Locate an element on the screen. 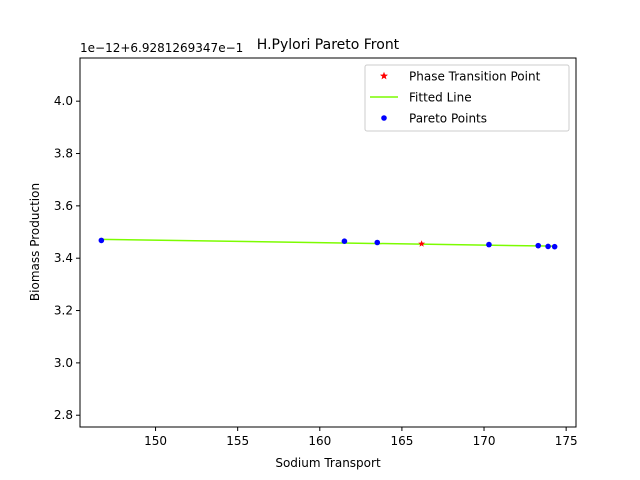 The width and height of the screenshot is (640, 480). legend-dot-swatch is located at coordinates (384, 118).